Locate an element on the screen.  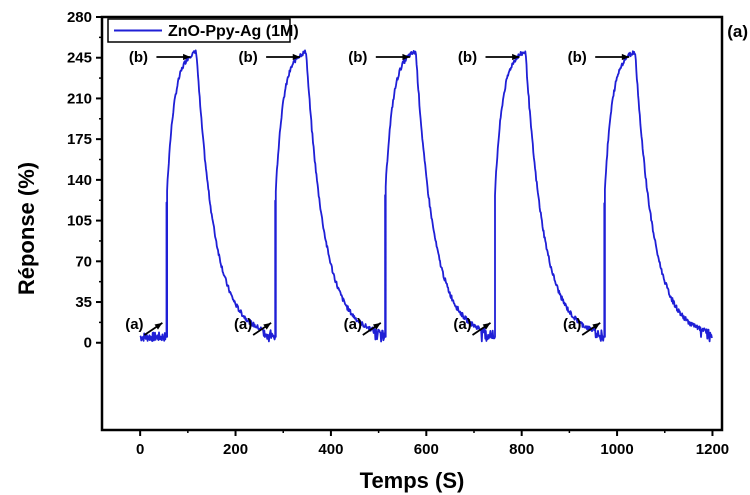
y-tick-label: 210 is located at coordinates (79, 98).